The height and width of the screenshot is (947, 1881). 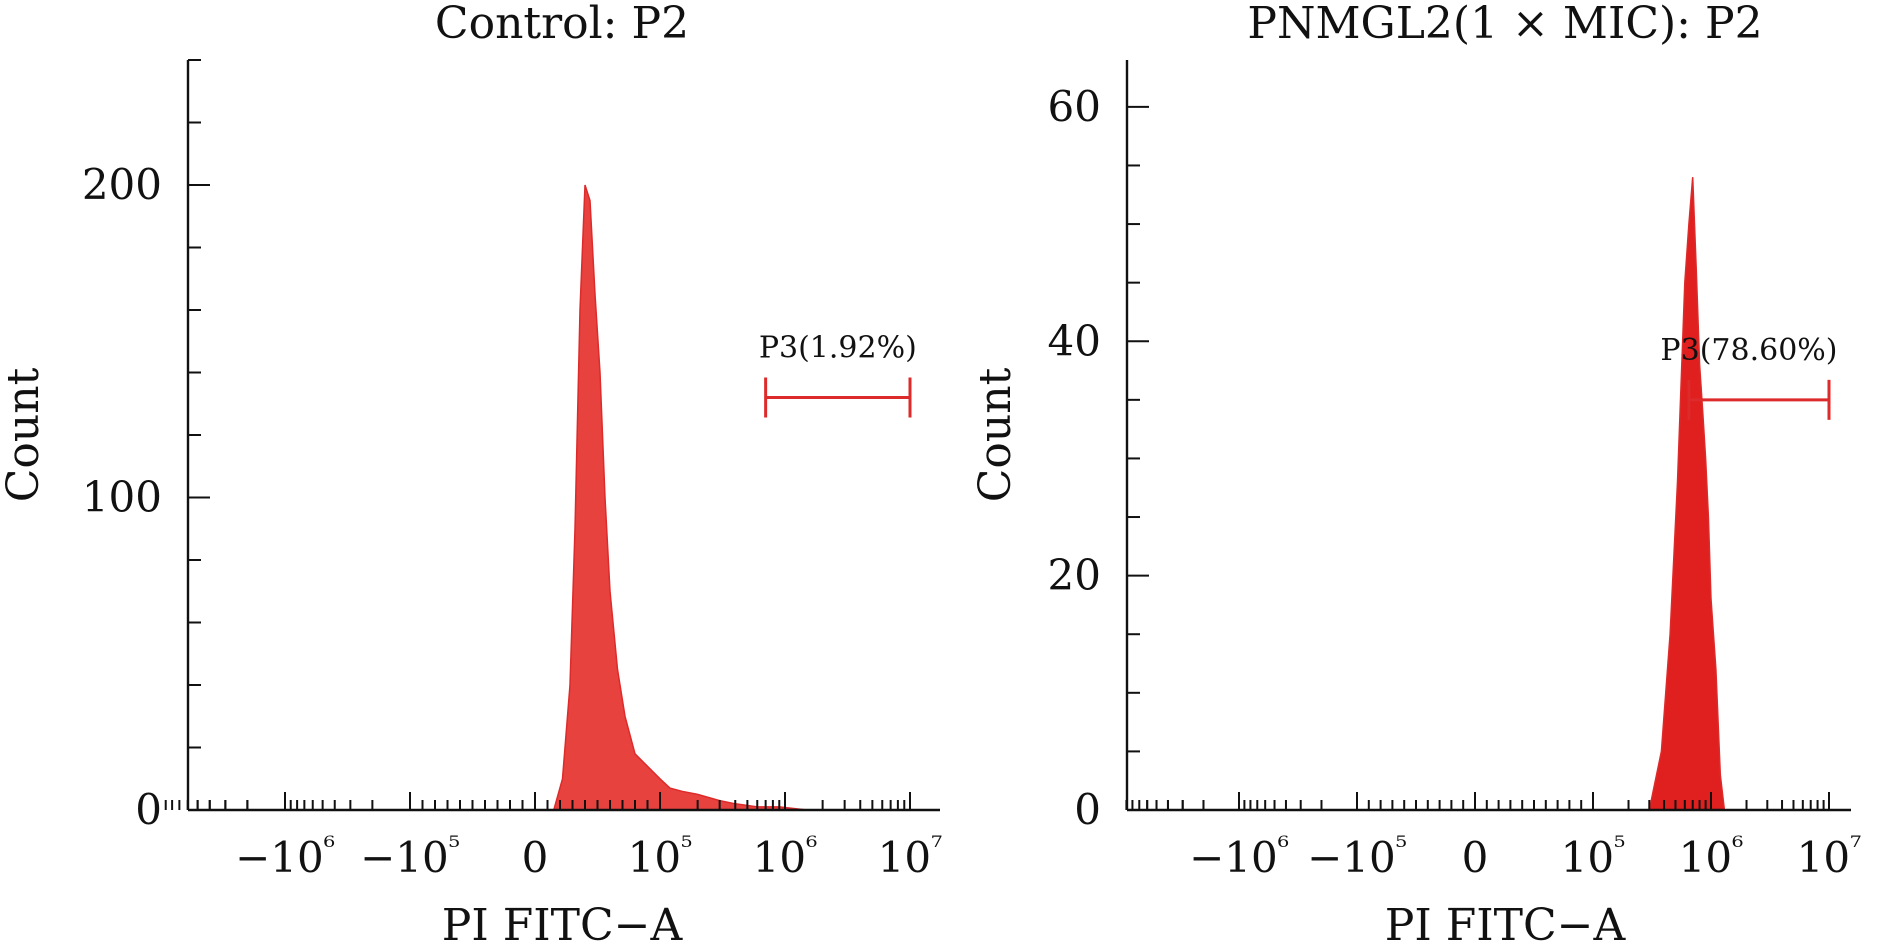 What do you see at coordinates (1074, 340) in the screenshot?
I see `y-tick-label: 40` at bounding box center [1074, 340].